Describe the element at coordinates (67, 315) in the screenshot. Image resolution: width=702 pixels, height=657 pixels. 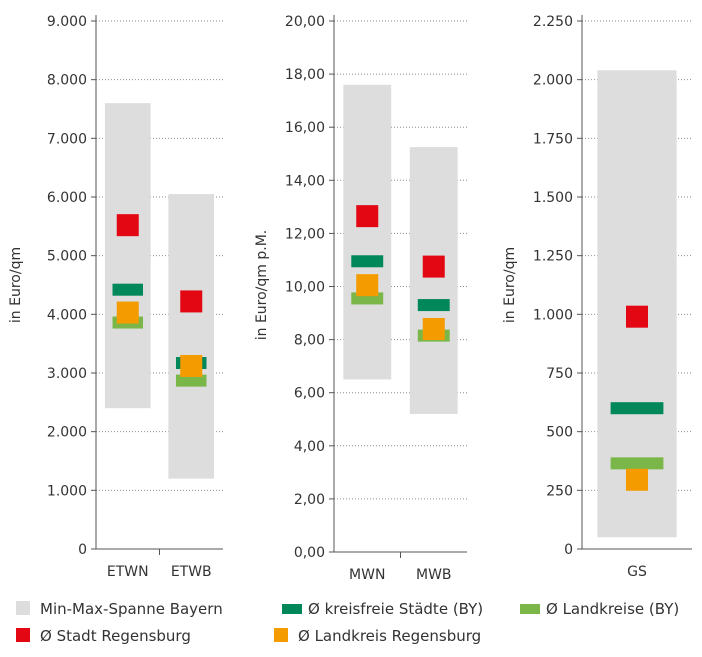
I see `y-tick-label: 4.000` at that location.